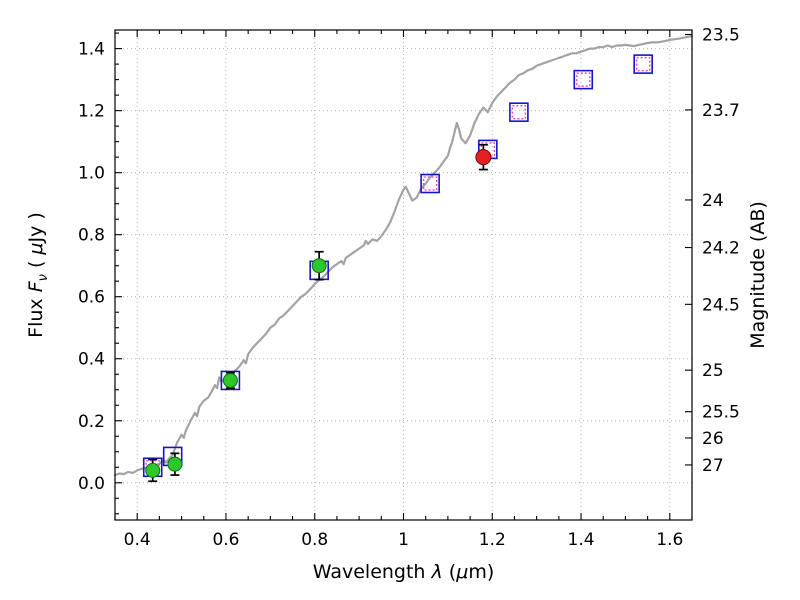 The width and height of the screenshot is (800, 600). What do you see at coordinates (91, 174) in the screenshot?
I see `svg-text: 1.0` at bounding box center [91, 174].